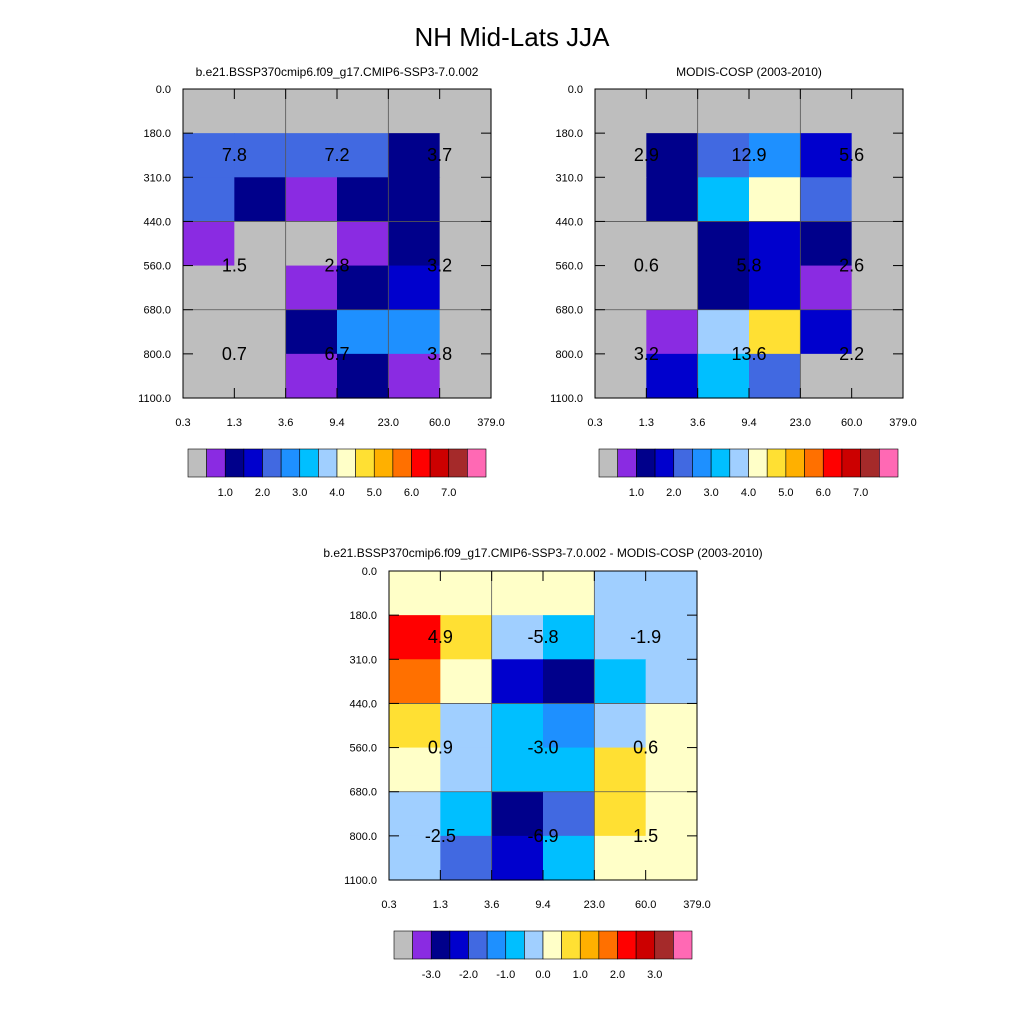 The image size is (1024, 1024). What do you see at coordinates (851, 155) in the screenshot?
I see `cell-value-label: 5.6` at bounding box center [851, 155].